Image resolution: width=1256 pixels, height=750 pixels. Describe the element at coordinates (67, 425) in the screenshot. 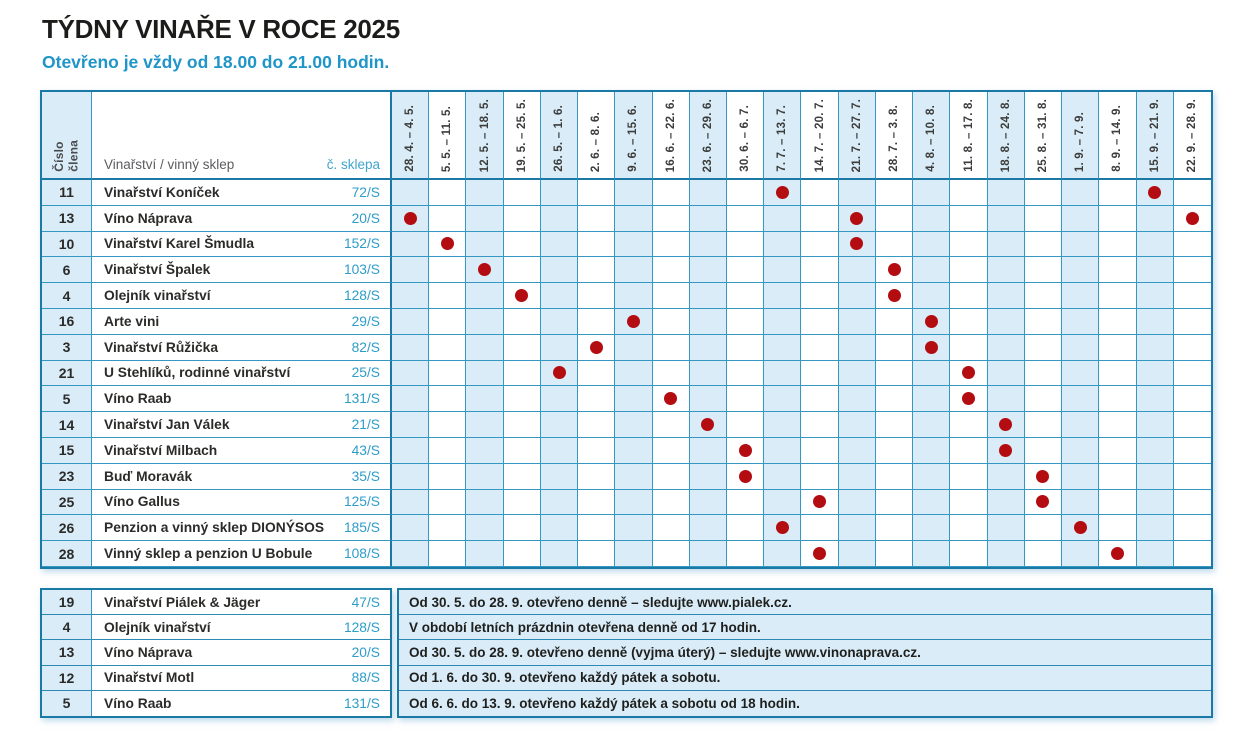

I see `member-number-cell: 14` at that location.